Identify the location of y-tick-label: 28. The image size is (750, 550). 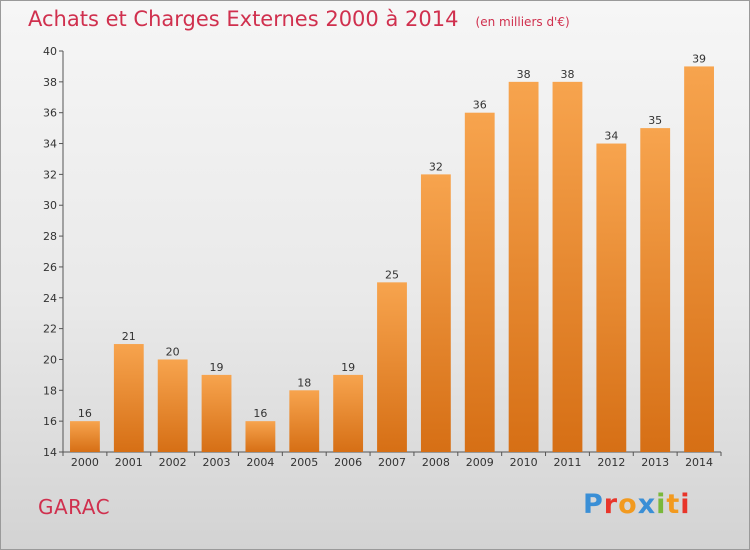
(50, 236).